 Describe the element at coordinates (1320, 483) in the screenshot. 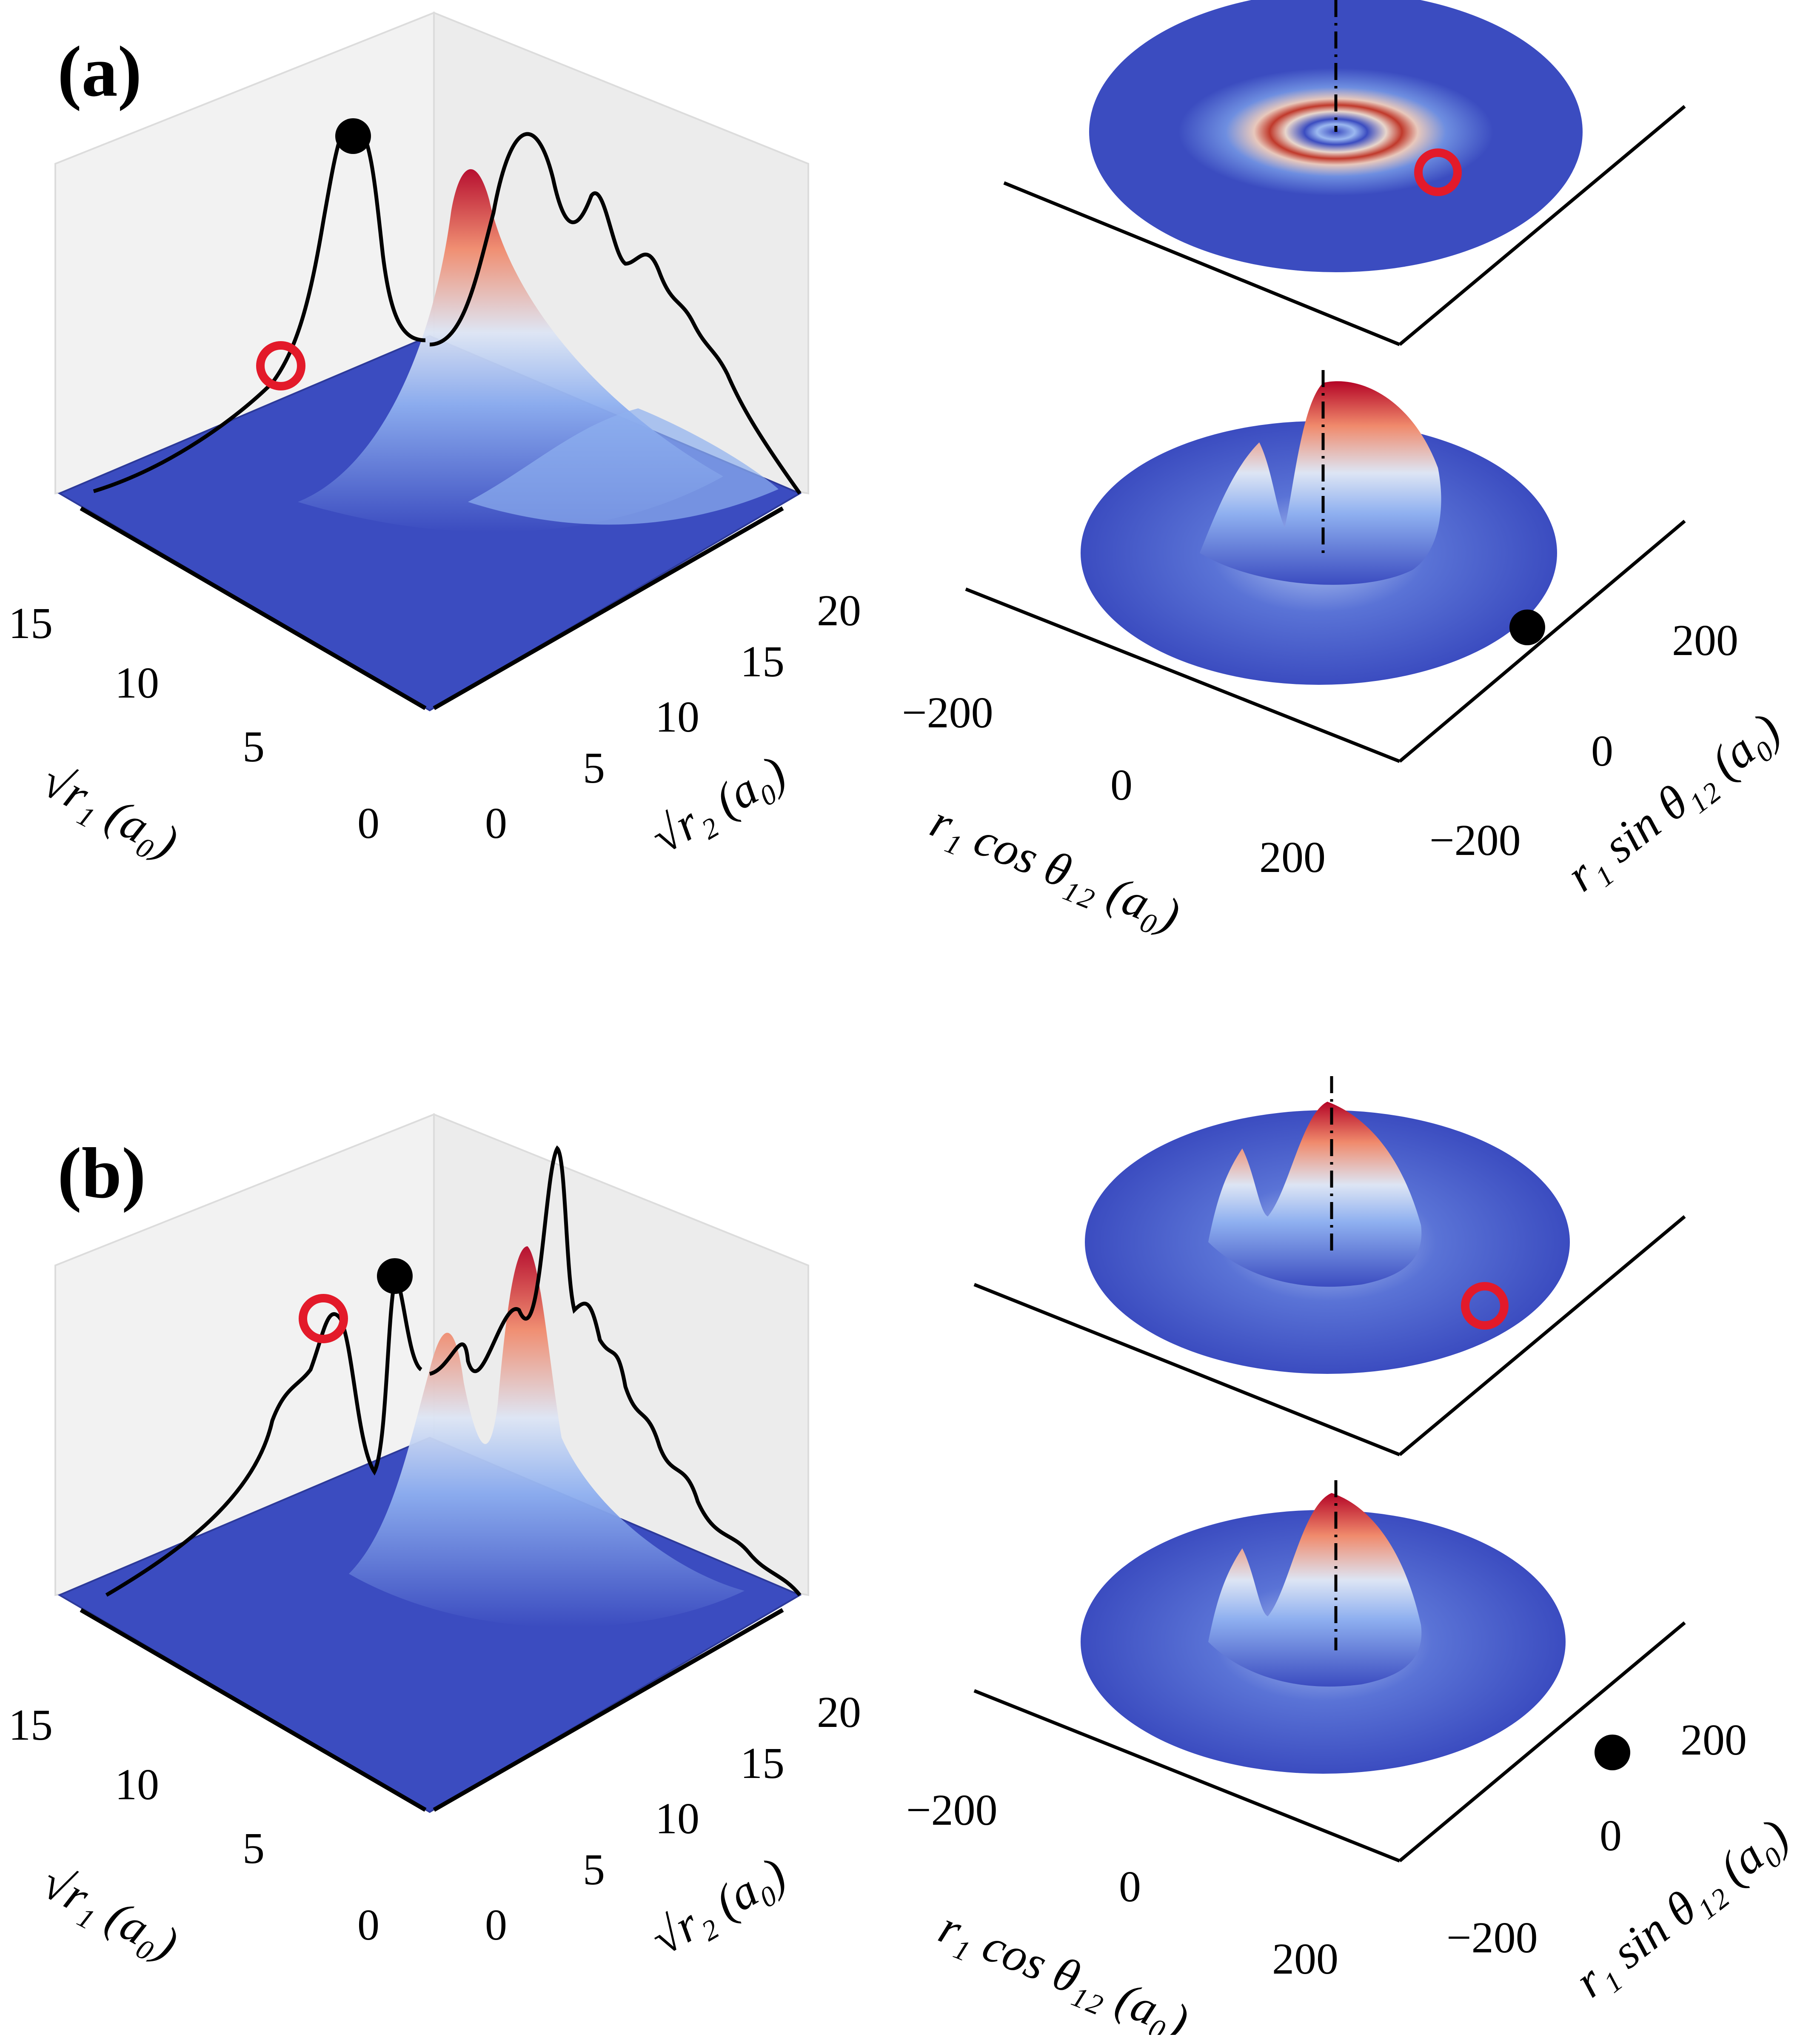

I see `disk-peak-a` at that location.